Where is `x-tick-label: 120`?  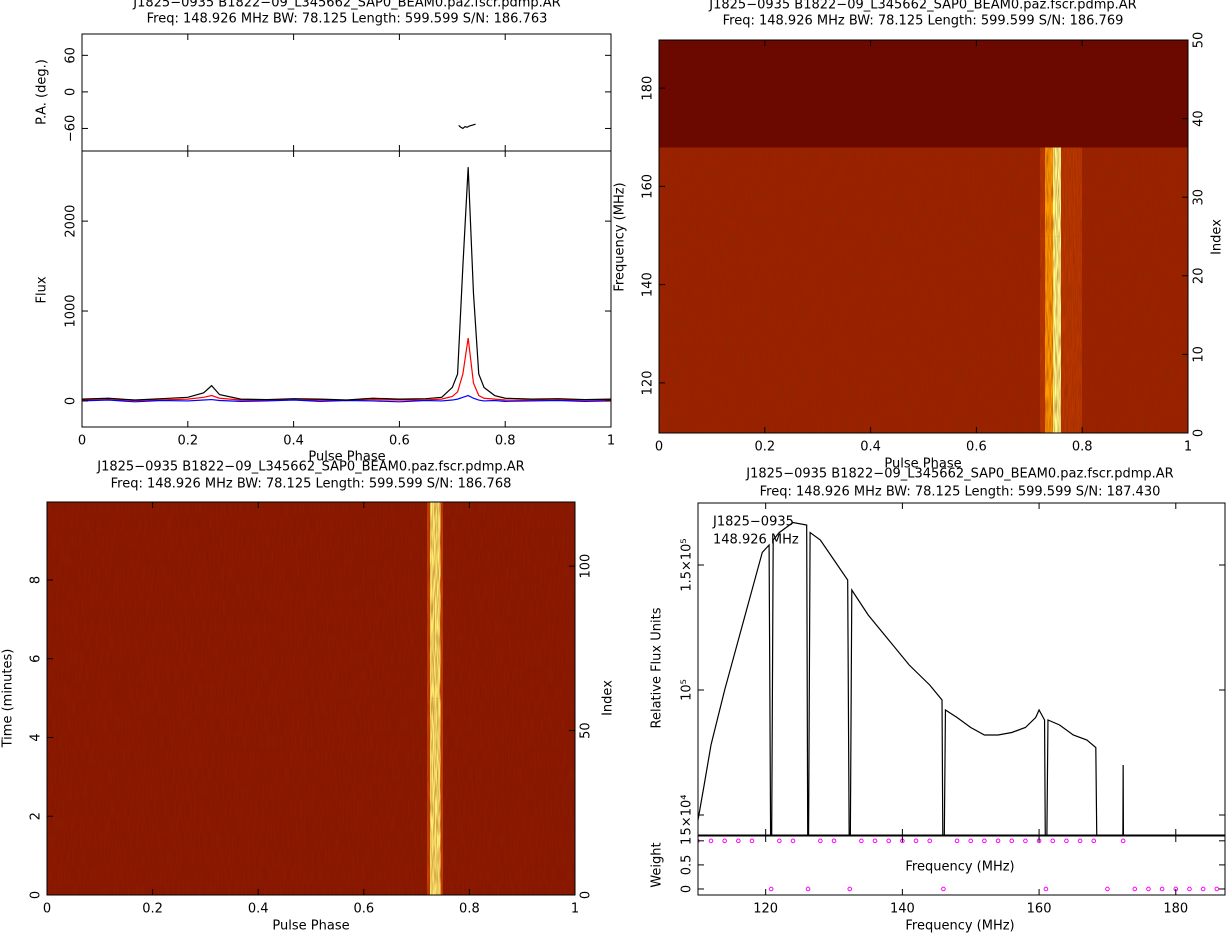 x-tick-label: 120 is located at coordinates (765, 909).